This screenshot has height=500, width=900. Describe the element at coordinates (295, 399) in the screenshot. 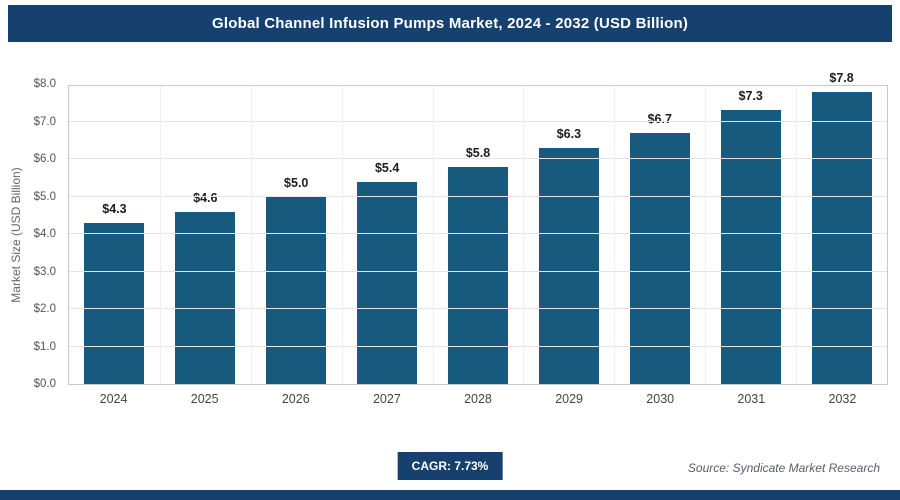

I see `x-tick-label: 2026` at that location.